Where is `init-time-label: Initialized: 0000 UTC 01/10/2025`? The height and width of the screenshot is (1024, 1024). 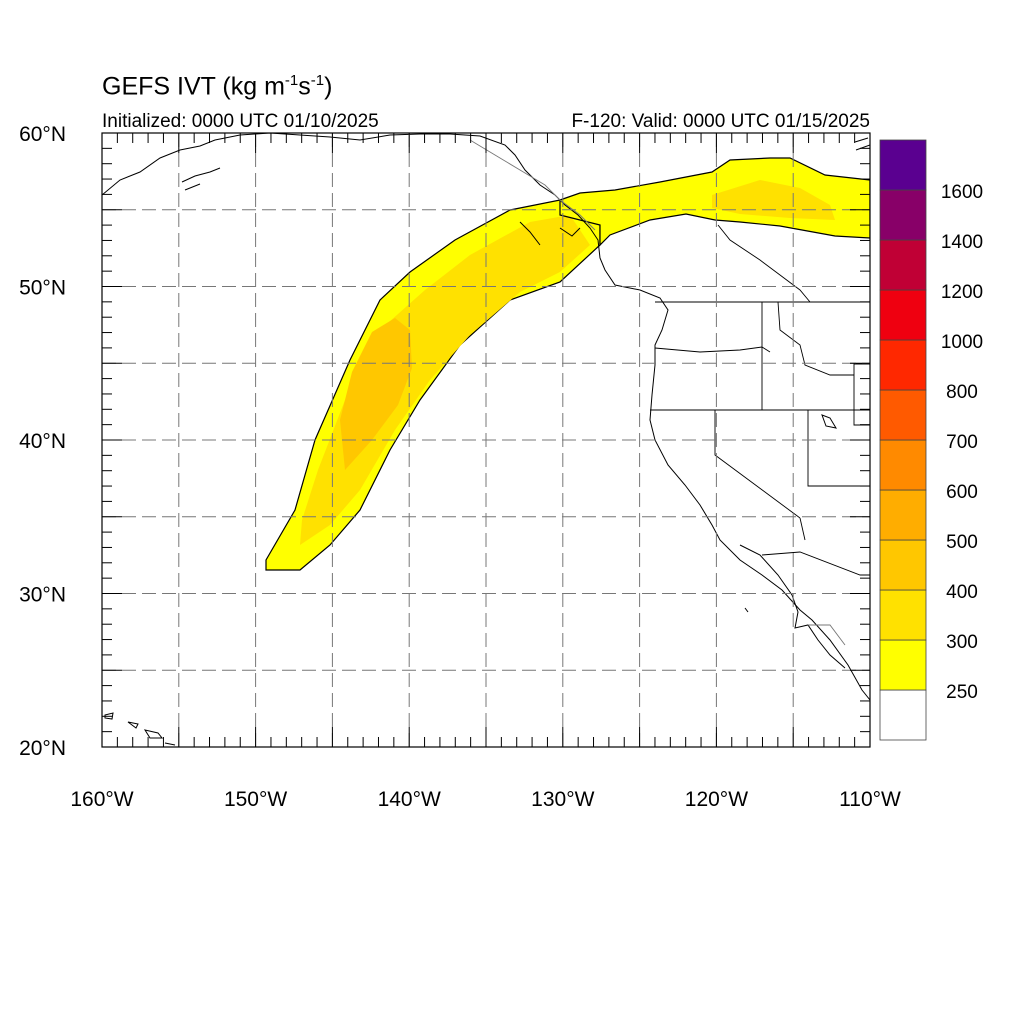 init-time-label: Initialized: 0000 UTC 01/10/2025 is located at coordinates (240, 121).